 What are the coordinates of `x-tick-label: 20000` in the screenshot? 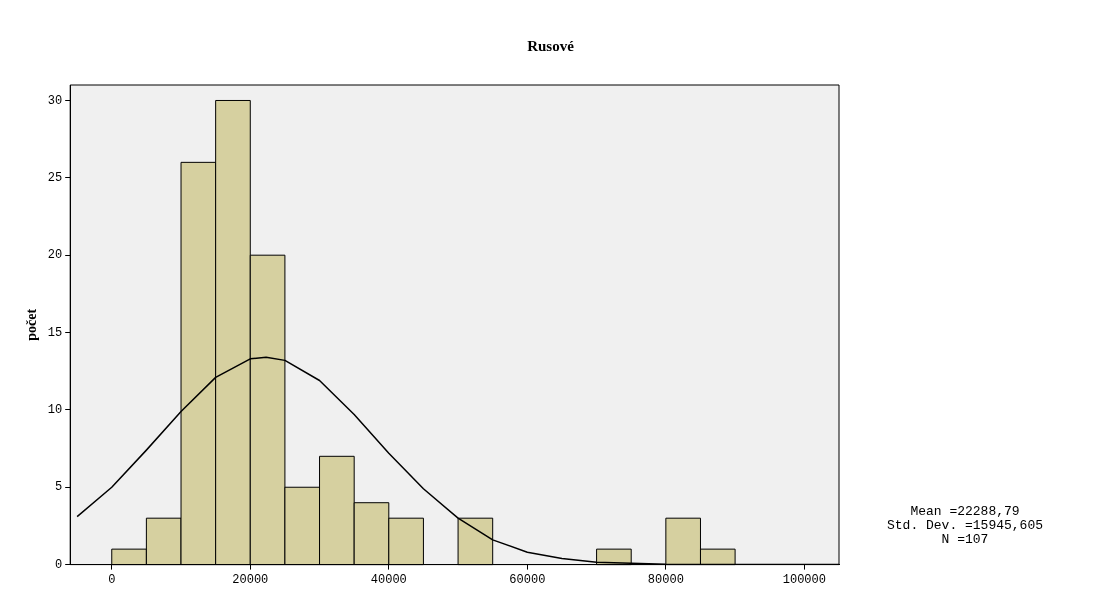 It's located at (250, 579).